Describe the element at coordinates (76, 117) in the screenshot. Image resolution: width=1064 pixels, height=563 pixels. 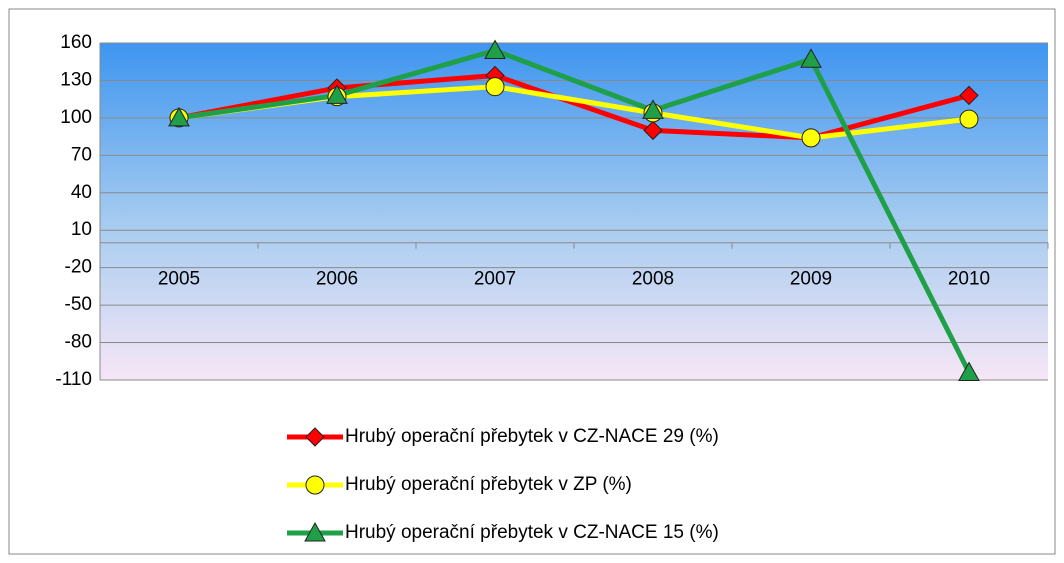
I see `y-tick-label: 100` at that location.